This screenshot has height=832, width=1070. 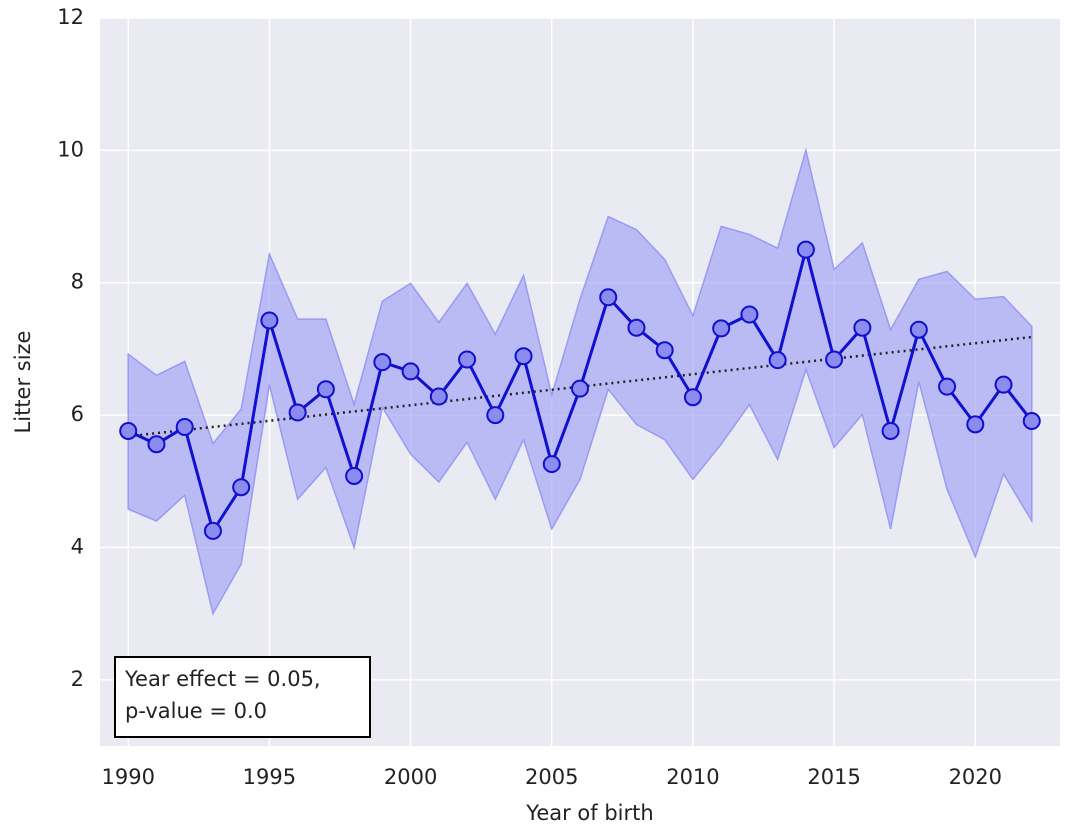 What do you see at coordinates (77, 679) in the screenshot?
I see `y-tick-label: 2` at bounding box center [77, 679].